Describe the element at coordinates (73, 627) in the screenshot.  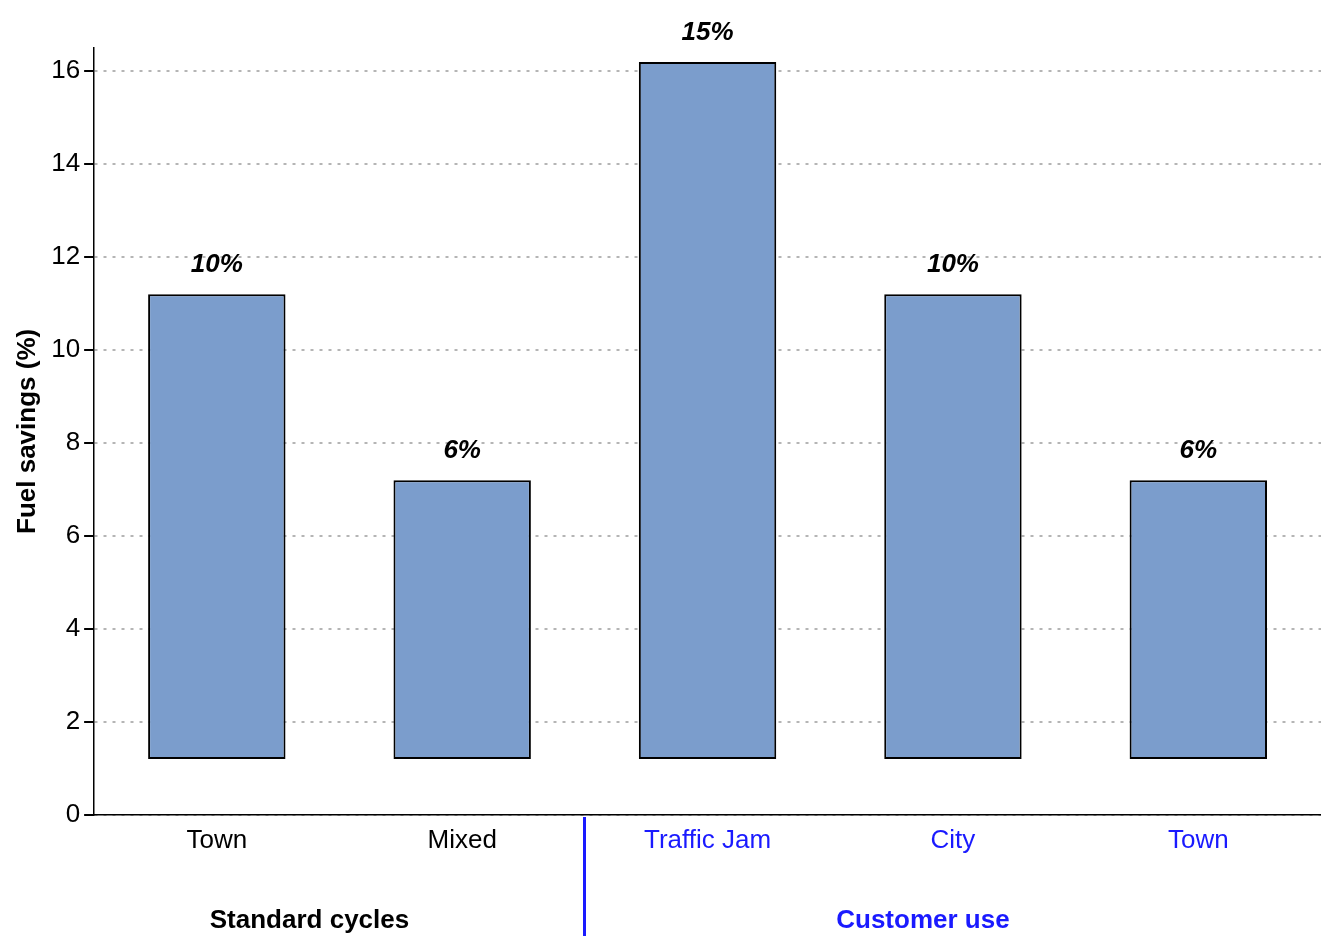
I see `y-tick-label: 4` at that location.